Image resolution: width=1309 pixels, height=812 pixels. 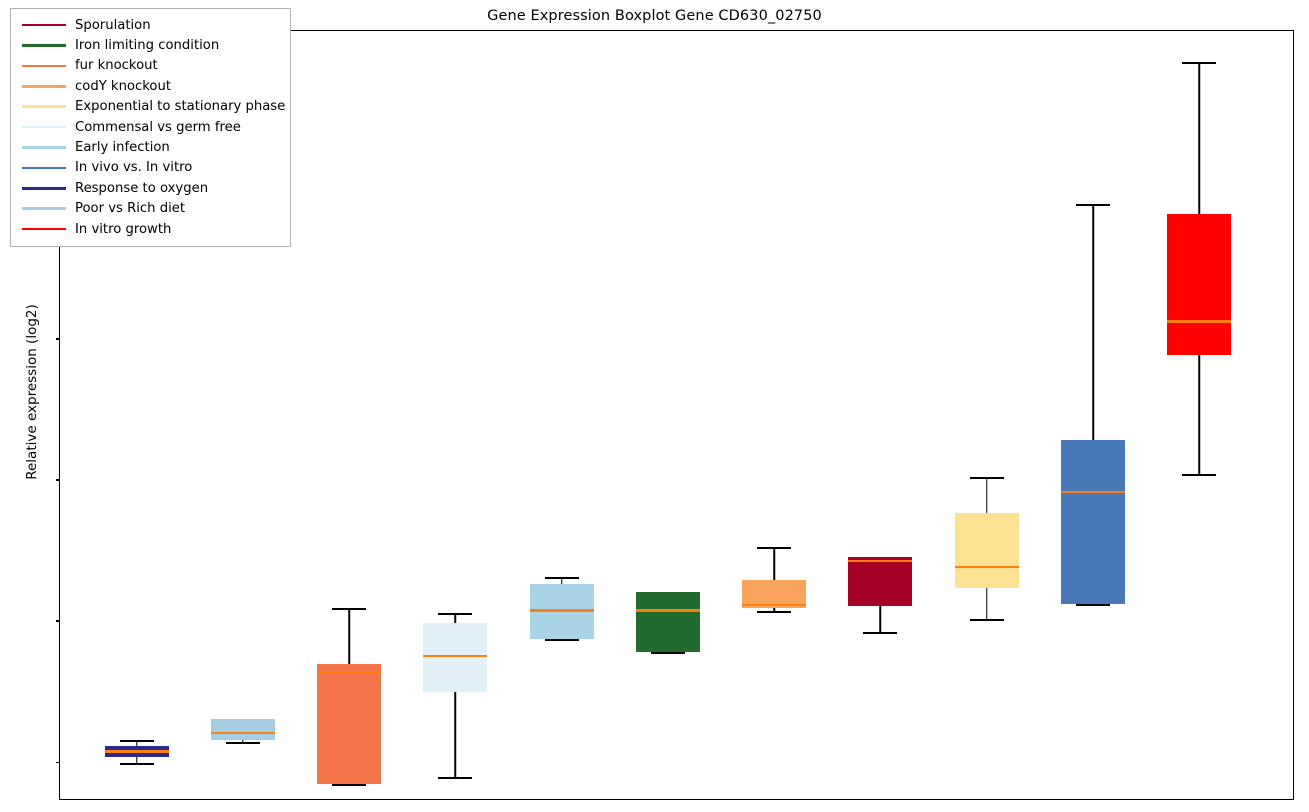 I want to click on legend-item-label: Commensal vs germ free, so click(x=158, y=127).